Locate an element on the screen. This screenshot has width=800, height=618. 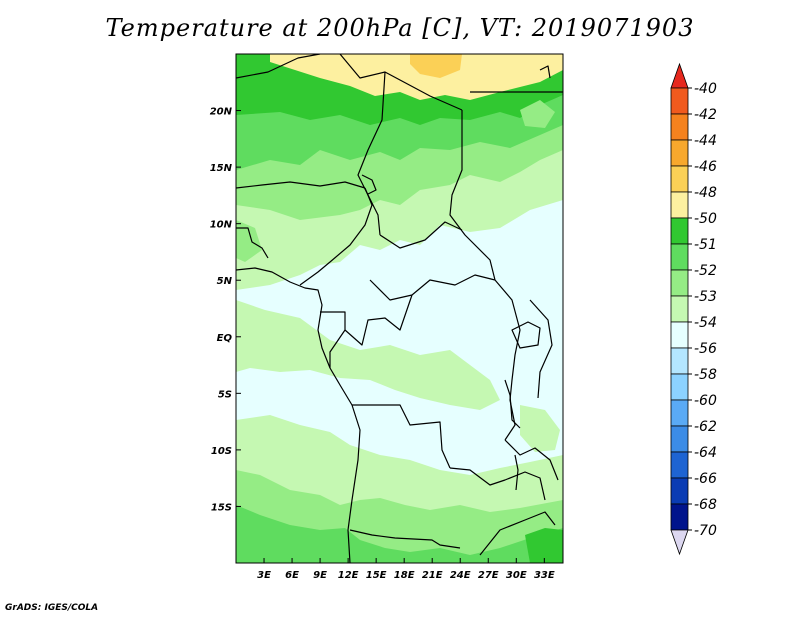
colorbar-label: -48 is located at coordinates (705, 193).